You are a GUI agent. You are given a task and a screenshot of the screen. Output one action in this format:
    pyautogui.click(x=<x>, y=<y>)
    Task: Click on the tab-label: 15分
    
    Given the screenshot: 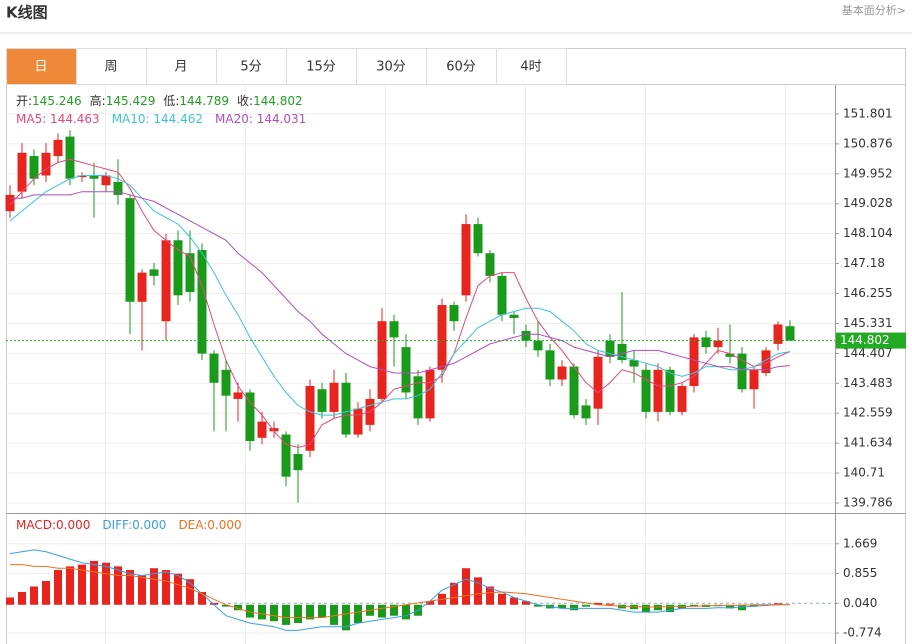 What is the action you would take?
    pyautogui.click(x=321, y=67)
    